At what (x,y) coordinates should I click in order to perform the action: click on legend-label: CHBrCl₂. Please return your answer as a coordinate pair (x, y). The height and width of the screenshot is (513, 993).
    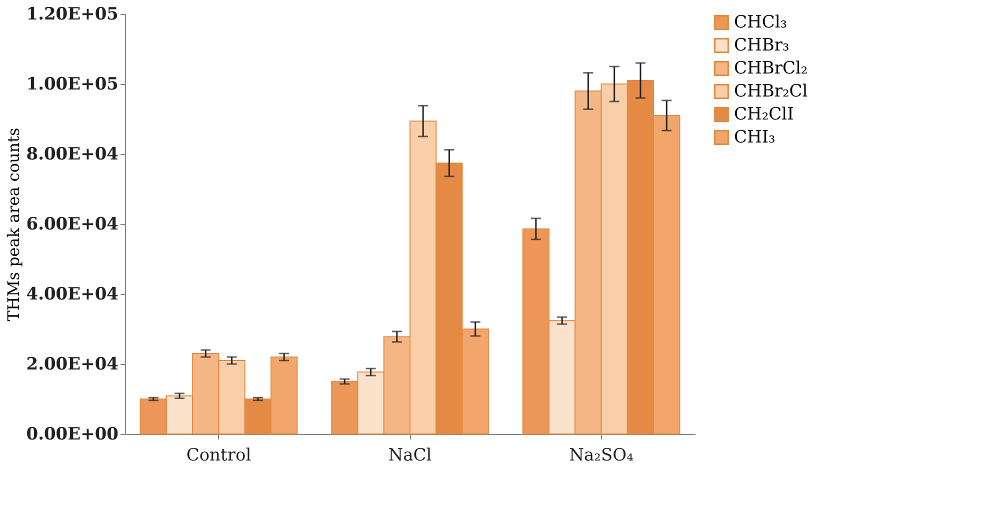
    Looking at the image, I should click on (771, 68).